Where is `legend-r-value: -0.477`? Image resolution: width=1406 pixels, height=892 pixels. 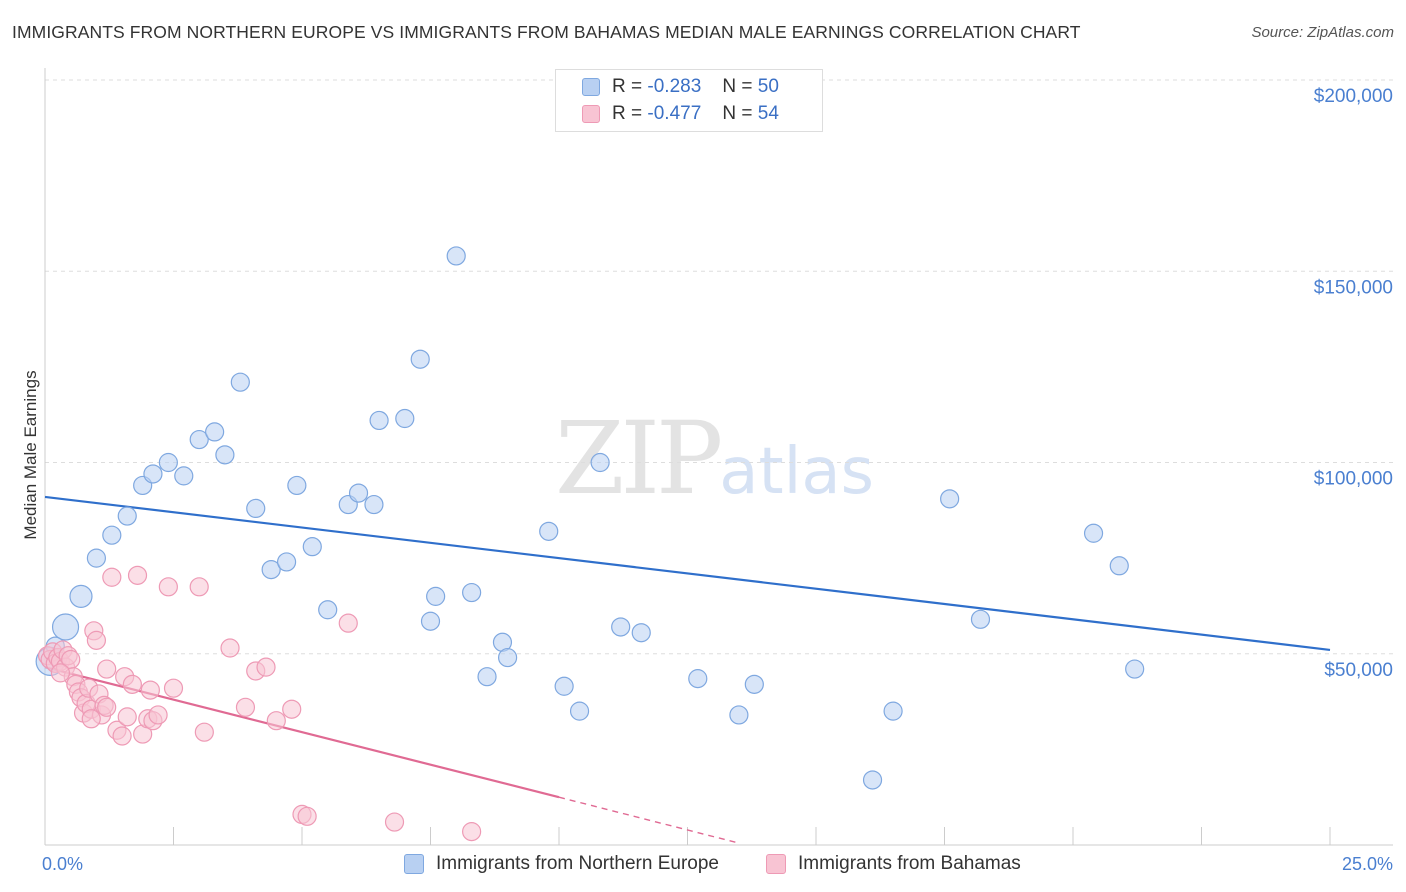 legend-r-value: -0.477 is located at coordinates (674, 113).